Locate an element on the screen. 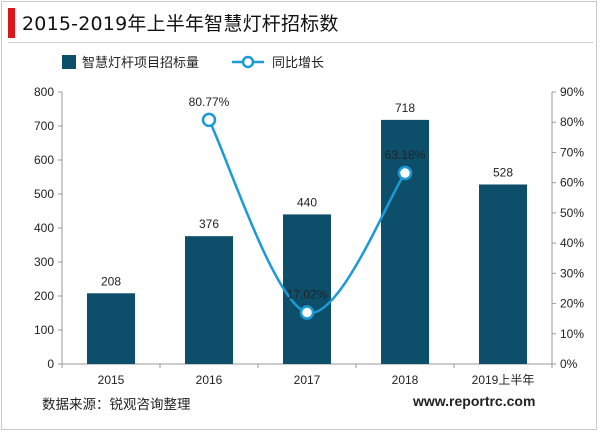 Image resolution: width=600 pixels, height=433 pixels. y-right-tick-label: 80% is located at coordinates (572, 122).